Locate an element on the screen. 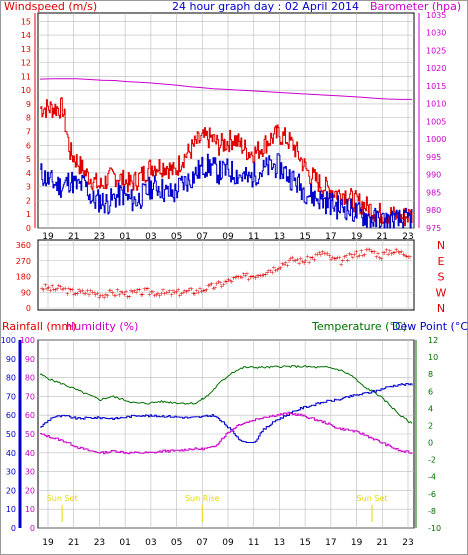 The image size is (468, 555). barometer-tick-label: 975 is located at coordinates (433, 228).